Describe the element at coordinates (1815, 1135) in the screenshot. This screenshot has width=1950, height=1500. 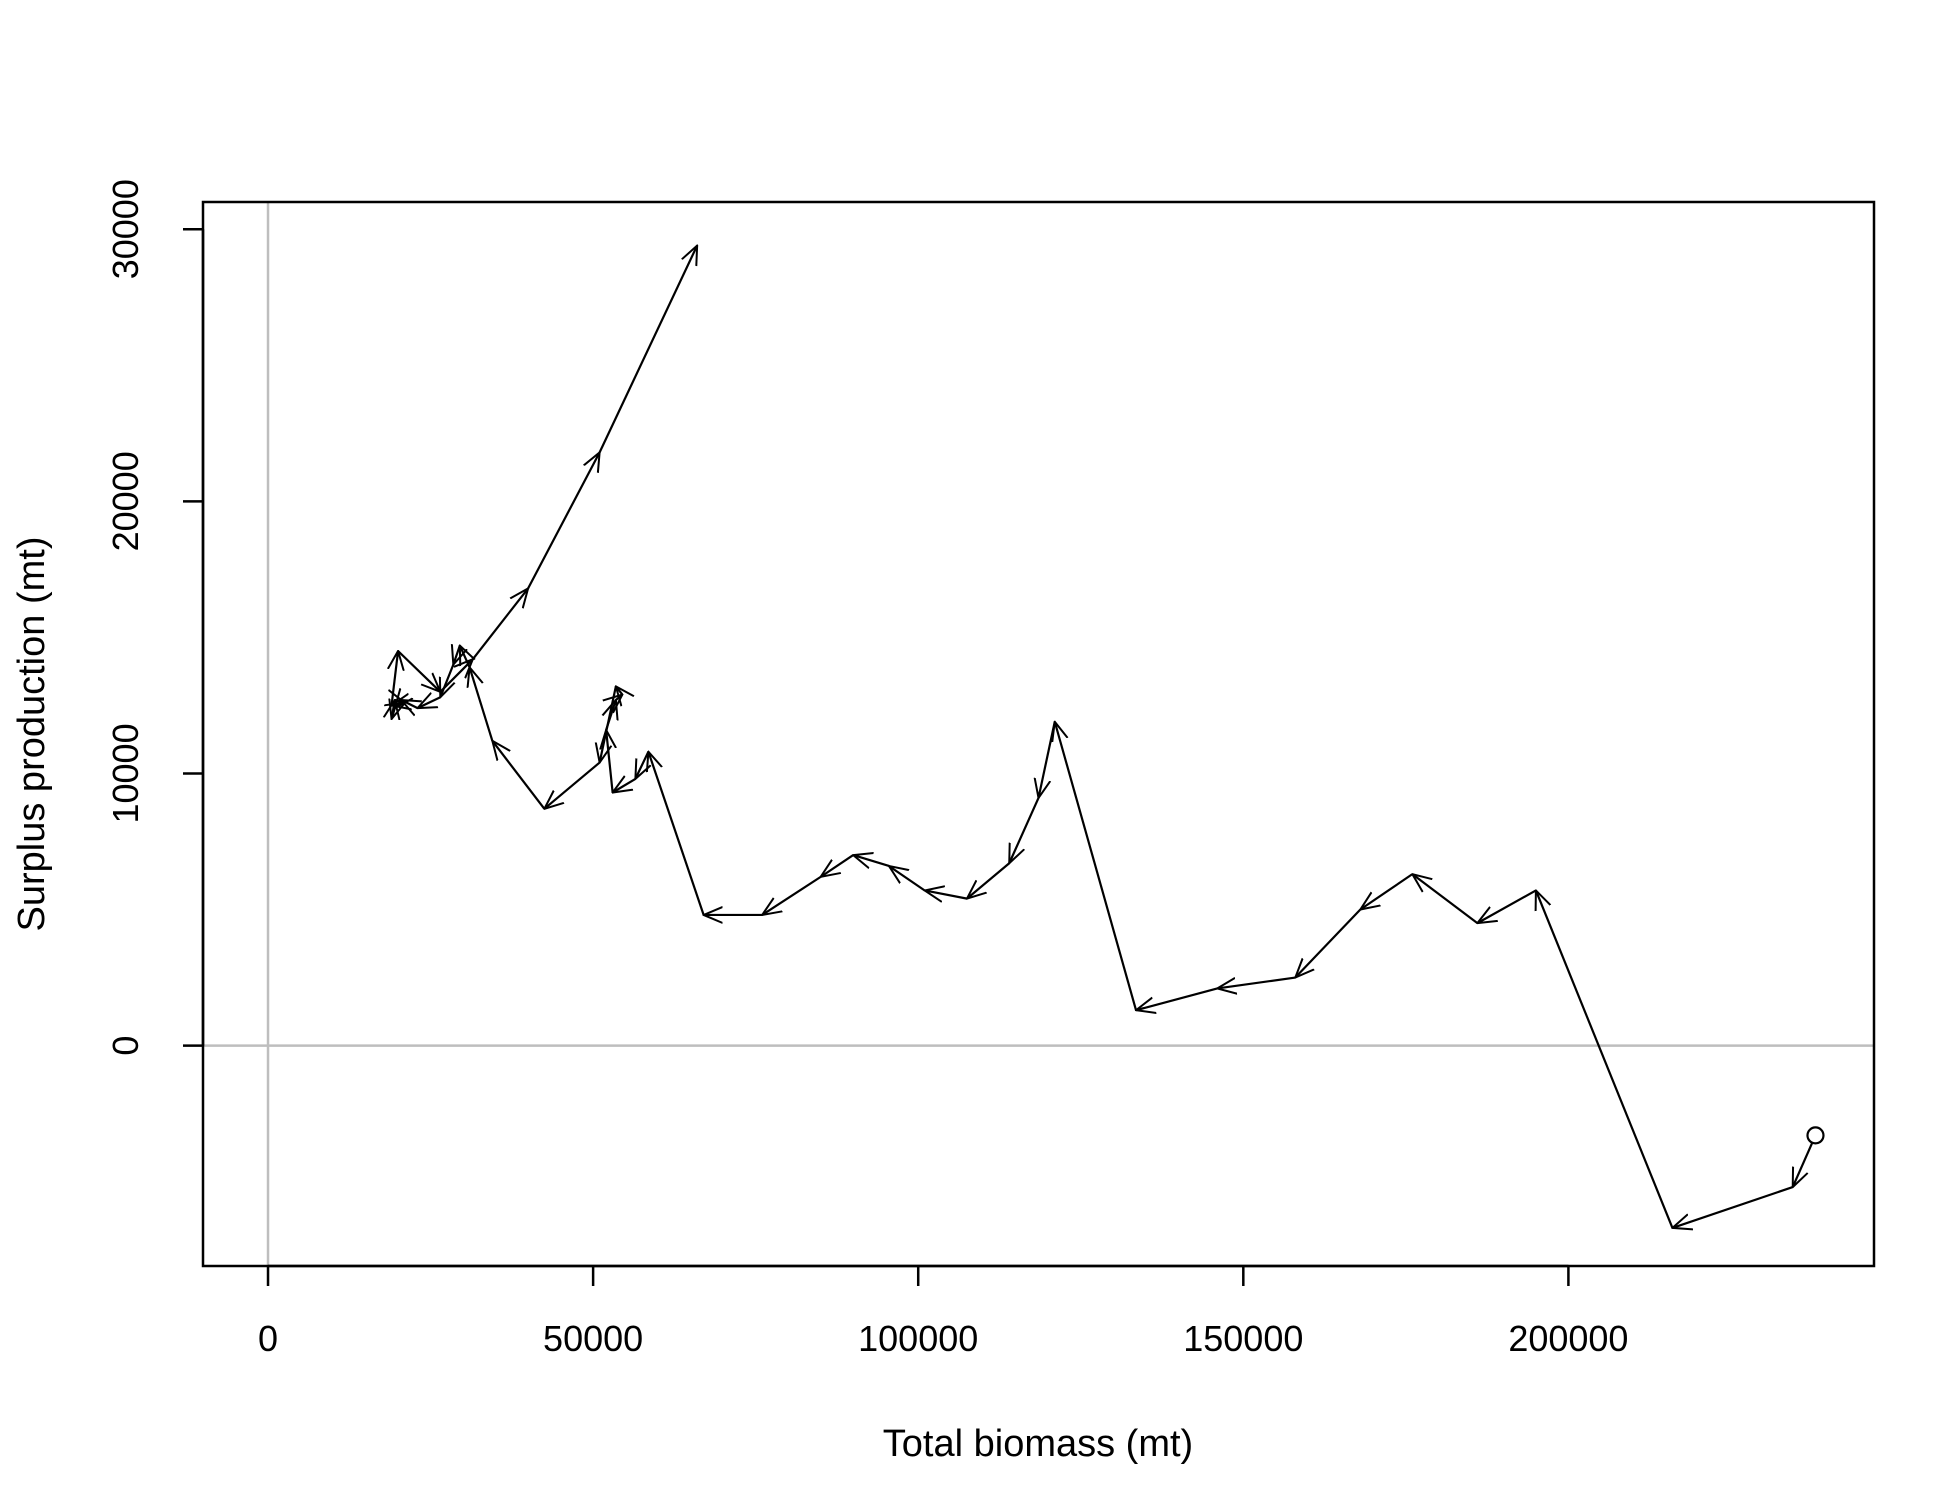
I see `start-point-marker` at that location.